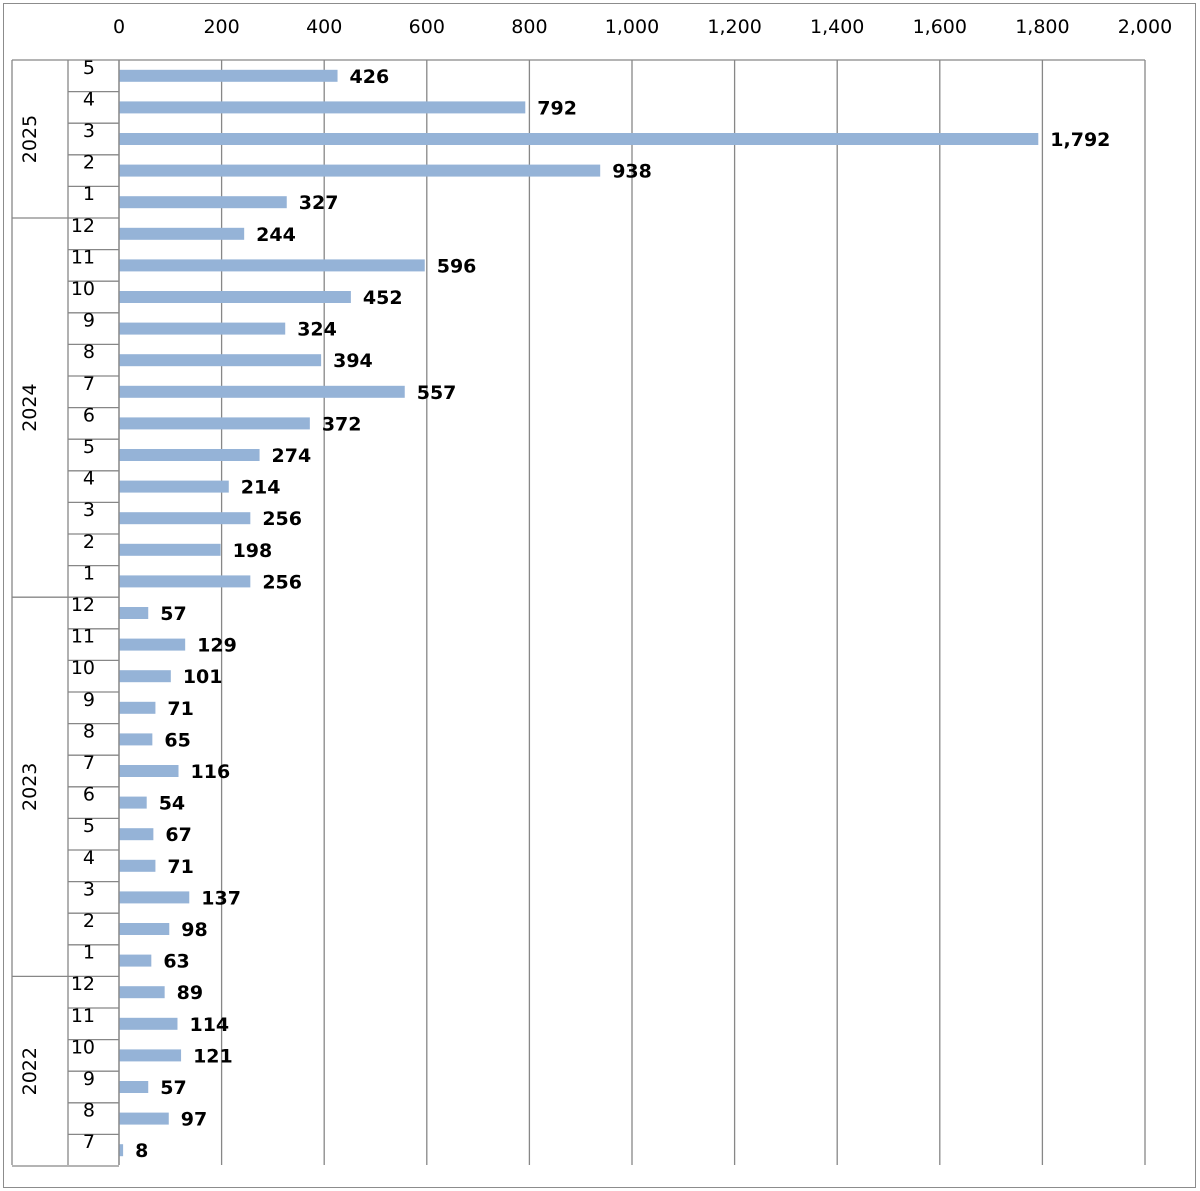 This screenshot has width=1200, height=1191. I want to click on data-label: 114, so click(209, 1025).